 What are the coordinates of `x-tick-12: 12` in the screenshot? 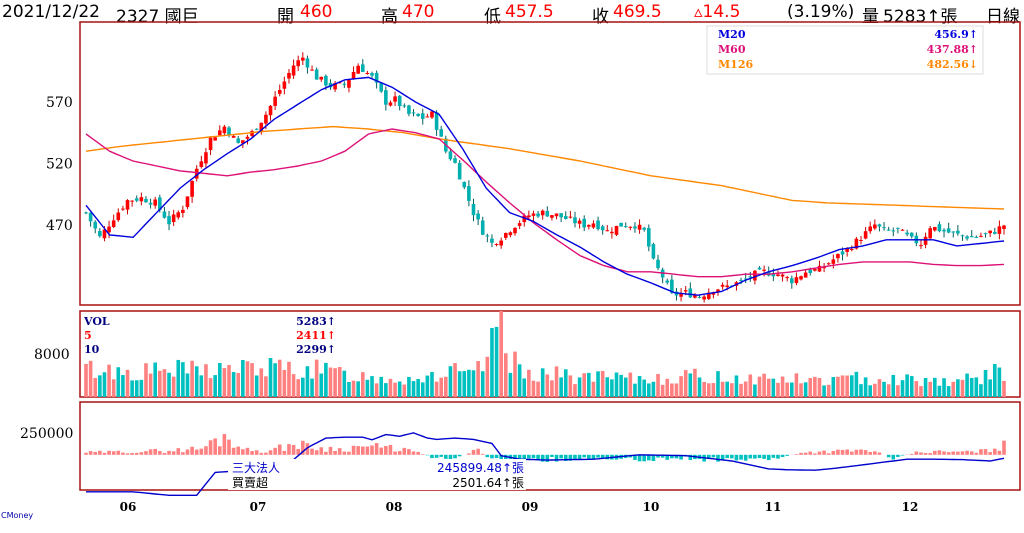 It's located at (910, 507).